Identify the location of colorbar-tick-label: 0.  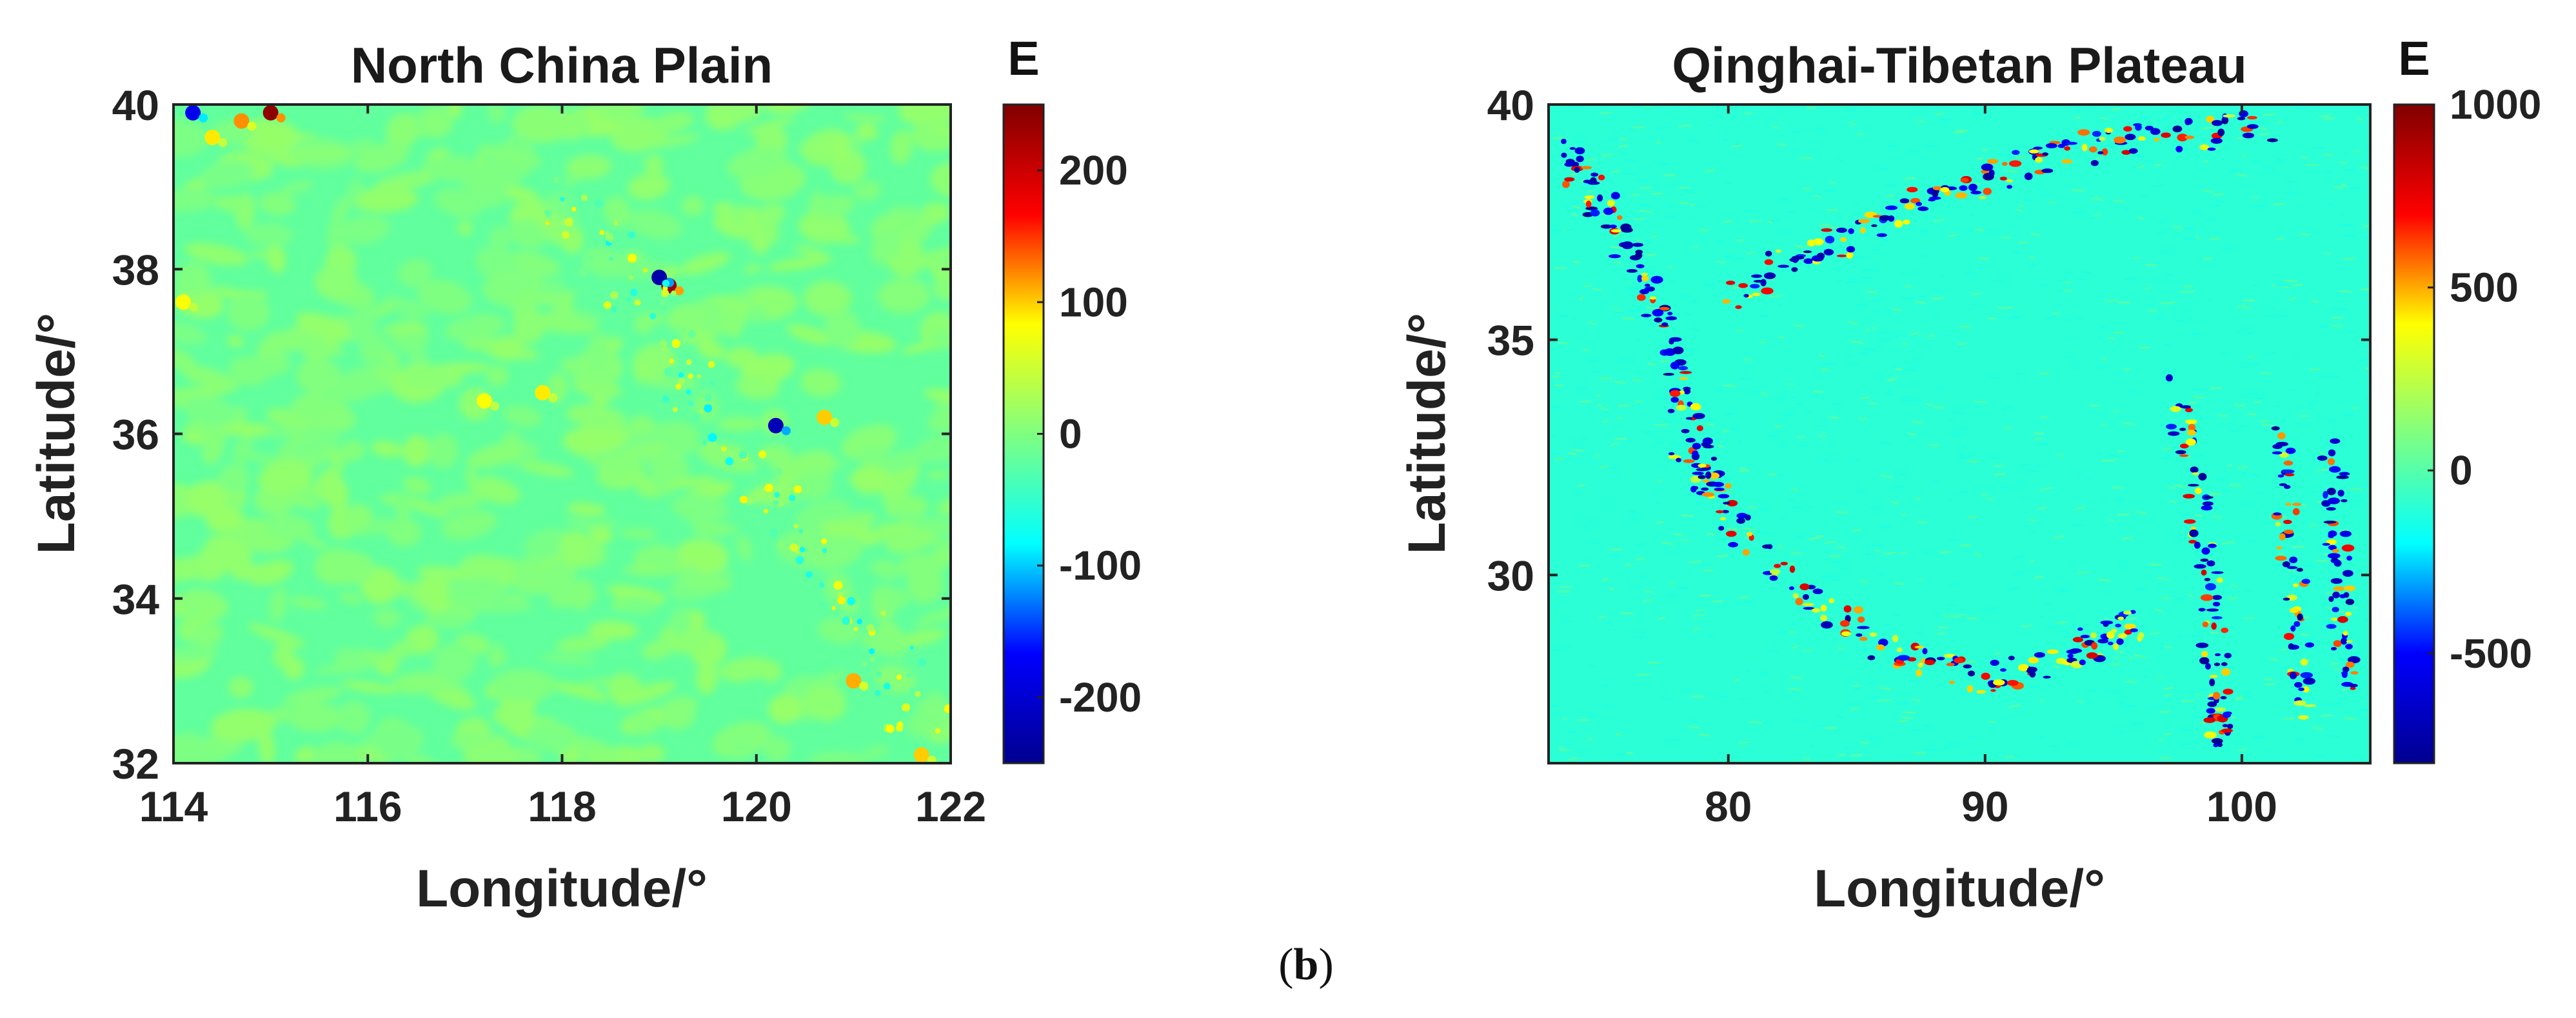
(2461, 470).